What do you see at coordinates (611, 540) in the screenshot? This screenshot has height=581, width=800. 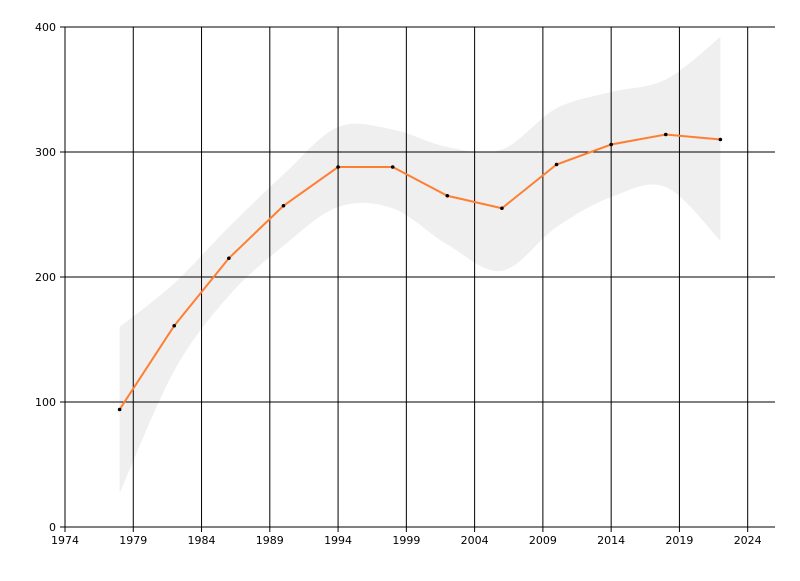 I see `x-tick-label: 2014` at bounding box center [611, 540].